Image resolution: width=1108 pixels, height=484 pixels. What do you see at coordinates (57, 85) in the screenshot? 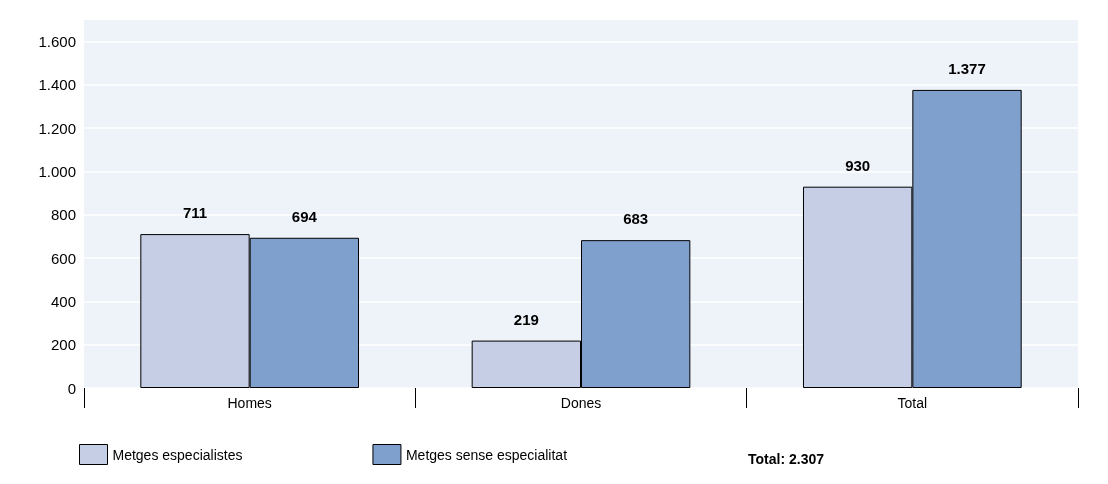
I see `y-tick-label: 1.400` at bounding box center [57, 85].